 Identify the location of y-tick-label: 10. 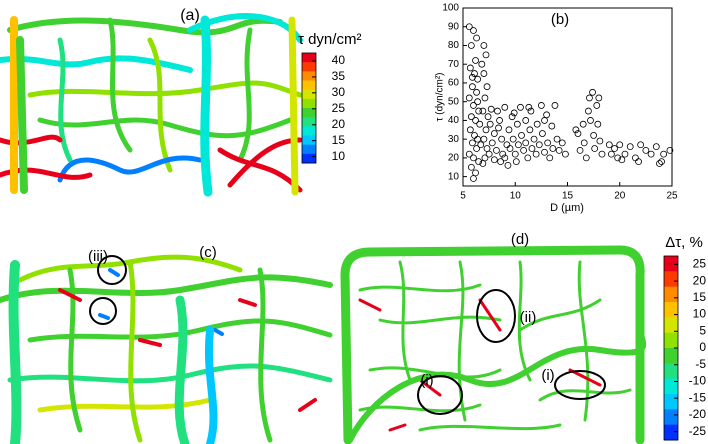
(454, 176).